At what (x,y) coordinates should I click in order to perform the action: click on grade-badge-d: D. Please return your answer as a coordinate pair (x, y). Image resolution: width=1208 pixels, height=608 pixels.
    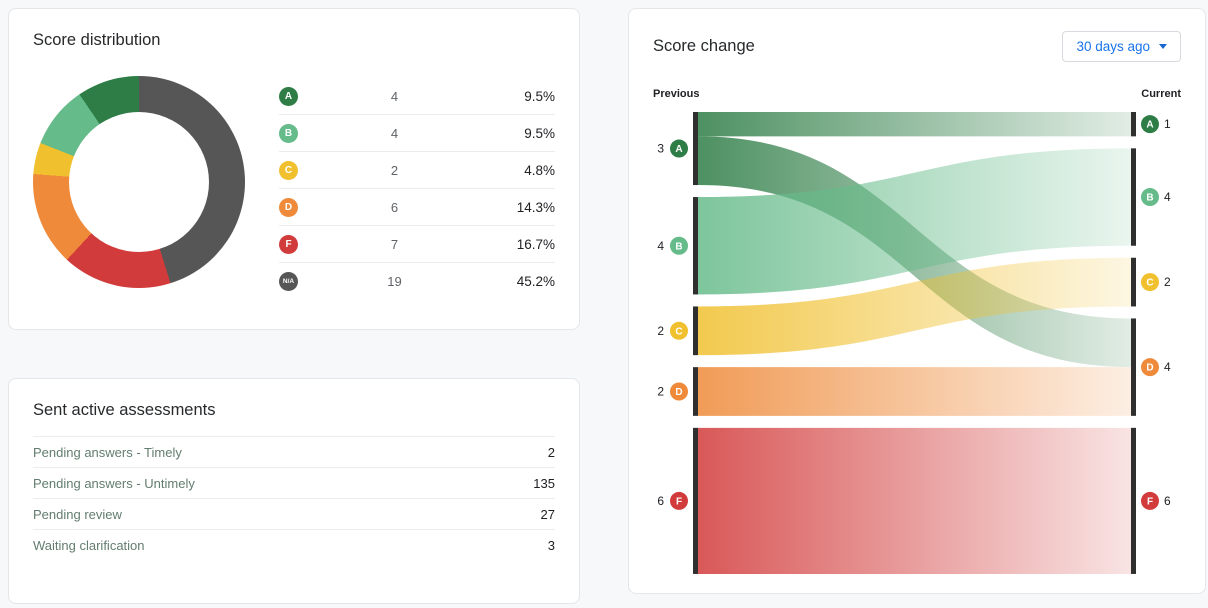
    Looking at the image, I should click on (288, 207).